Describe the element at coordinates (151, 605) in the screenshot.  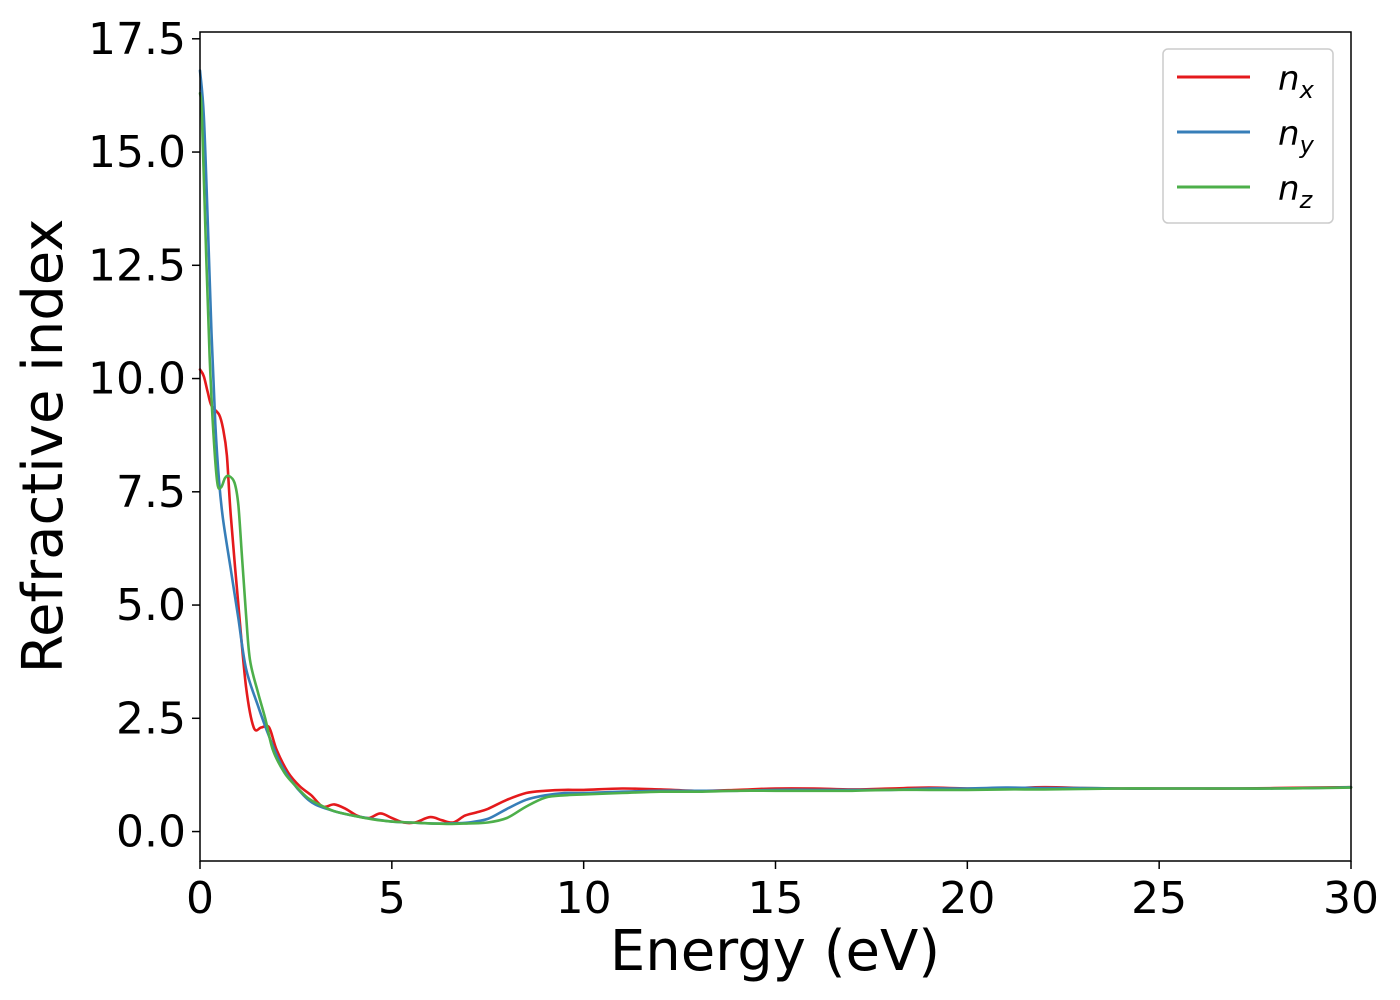
I see `y-tick-label: 5.0` at that location.